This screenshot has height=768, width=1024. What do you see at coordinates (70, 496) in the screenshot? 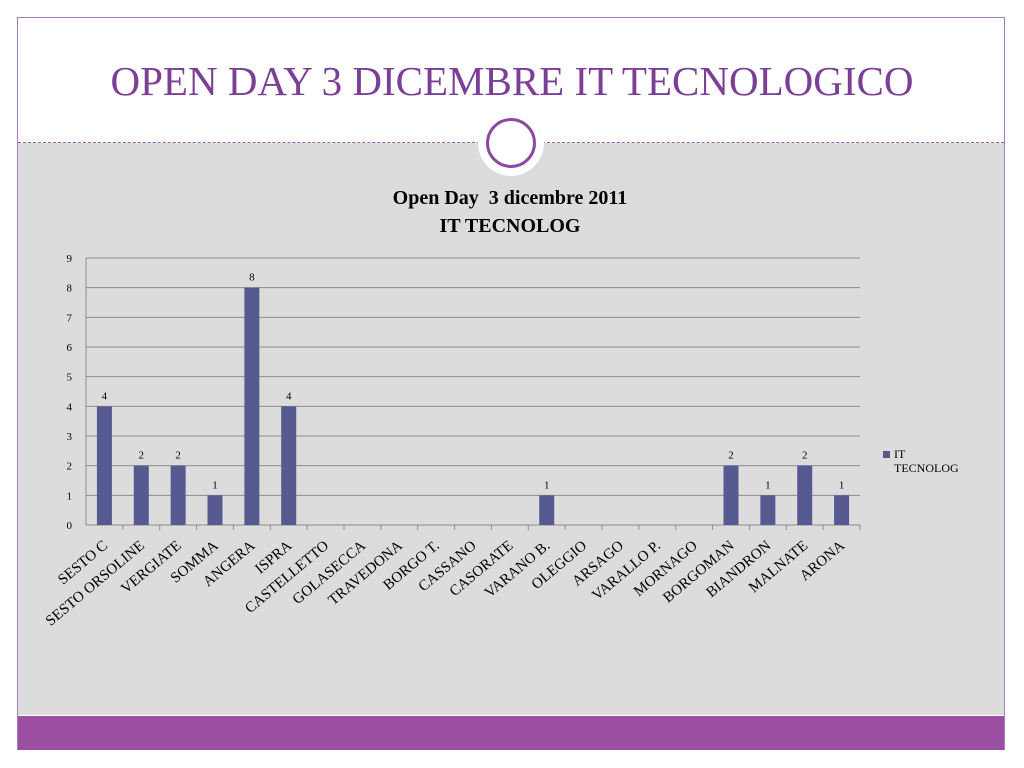
I see `y-tick-label: 1` at bounding box center [70, 496].